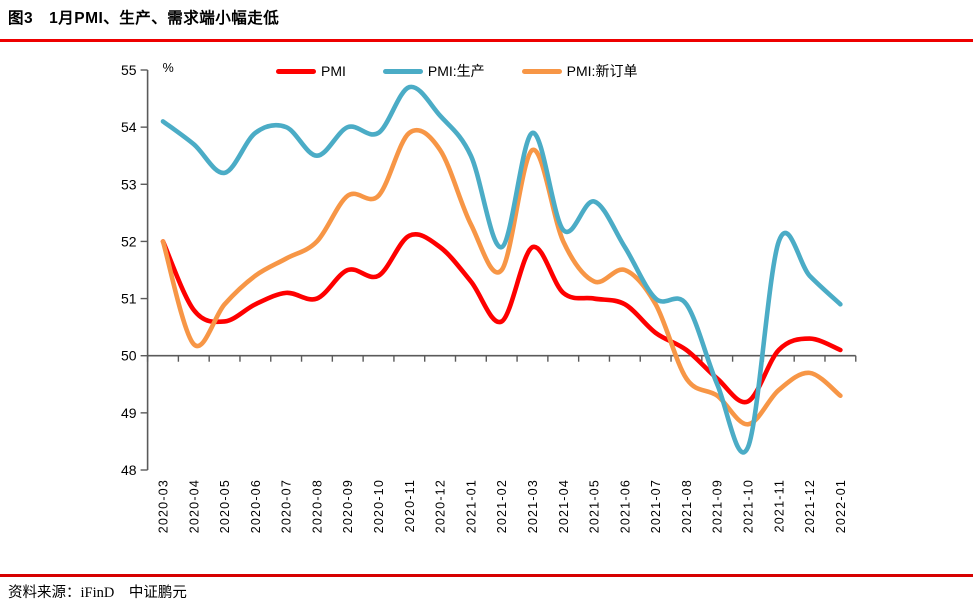 This screenshot has height=608, width=973. I want to click on x-tick-label: 2020-06, so click(256, 506).